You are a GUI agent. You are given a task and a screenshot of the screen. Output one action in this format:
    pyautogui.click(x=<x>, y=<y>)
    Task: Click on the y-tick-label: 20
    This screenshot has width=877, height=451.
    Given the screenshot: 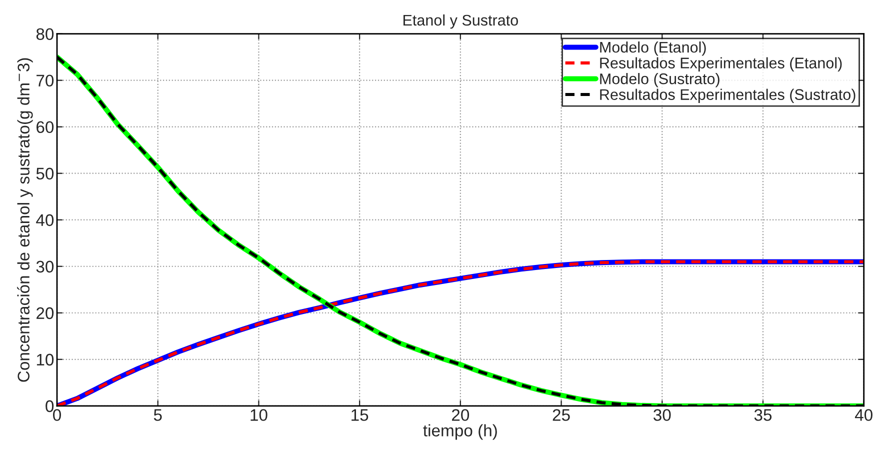 What is the action you would take?
    pyautogui.click(x=45, y=313)
    